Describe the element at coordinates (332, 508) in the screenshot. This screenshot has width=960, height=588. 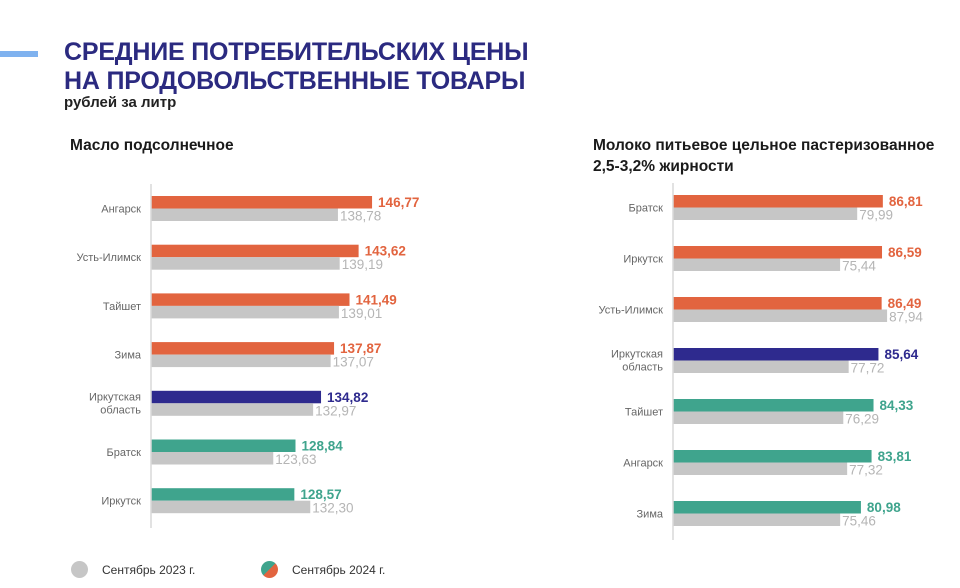
I see `data-label-2023: 132,30` at that location.